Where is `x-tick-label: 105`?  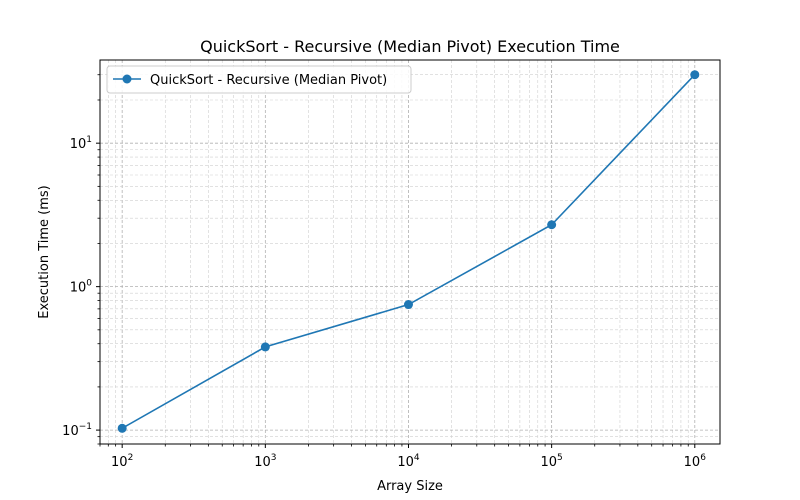 x-tick-label: 105 is located at coordinates (551, 461).